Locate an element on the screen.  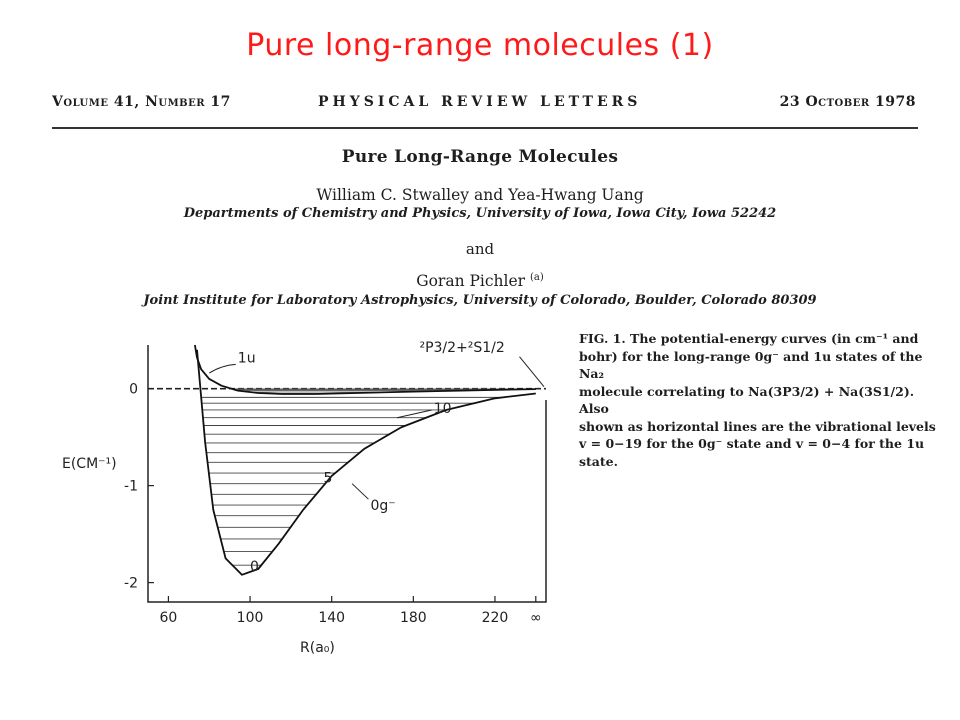
journal-date: 23 October 1978 is located at coordinates (847, 102).